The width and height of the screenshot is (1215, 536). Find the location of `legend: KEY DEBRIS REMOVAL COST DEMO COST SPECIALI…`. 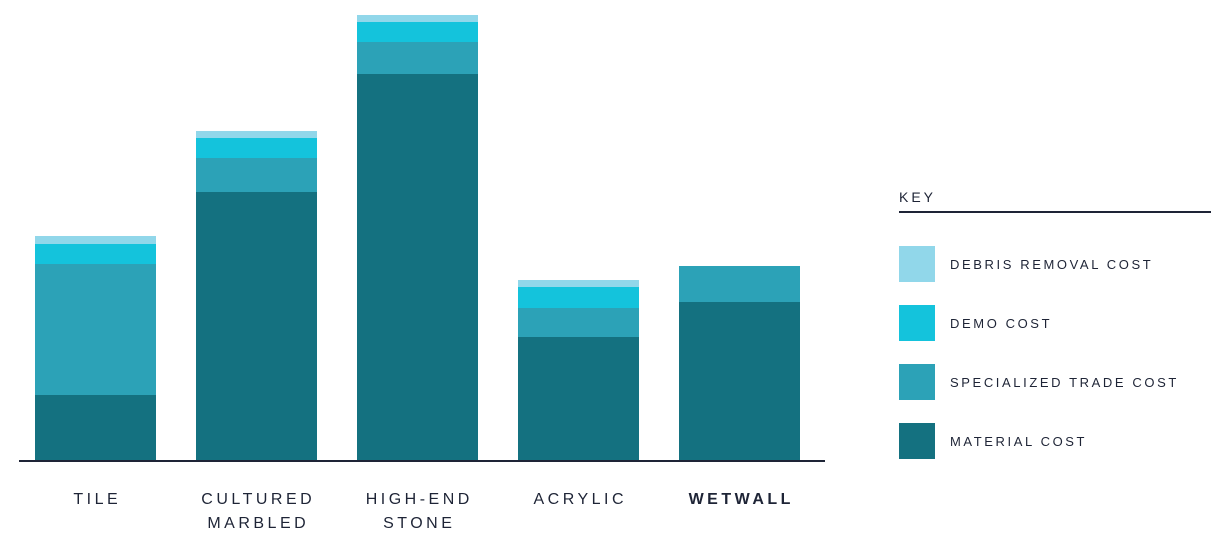

legend: KEY DEBRIS REMOVAL COST DEMO COST SPECIALI… is located at coordinates (1055, 334).